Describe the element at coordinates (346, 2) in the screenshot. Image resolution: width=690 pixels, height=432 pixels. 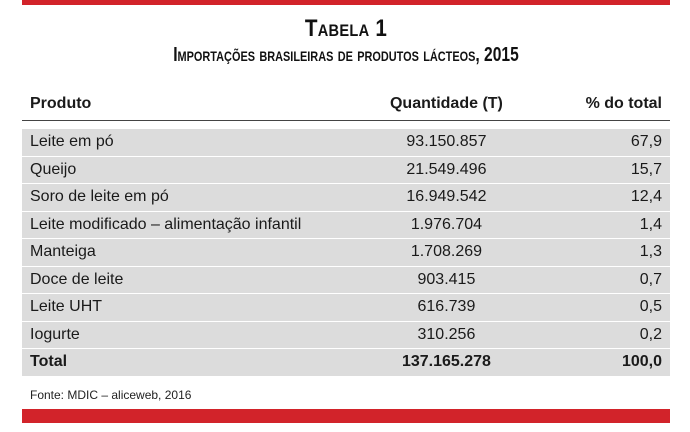
I see `top-red-rule` at that location.